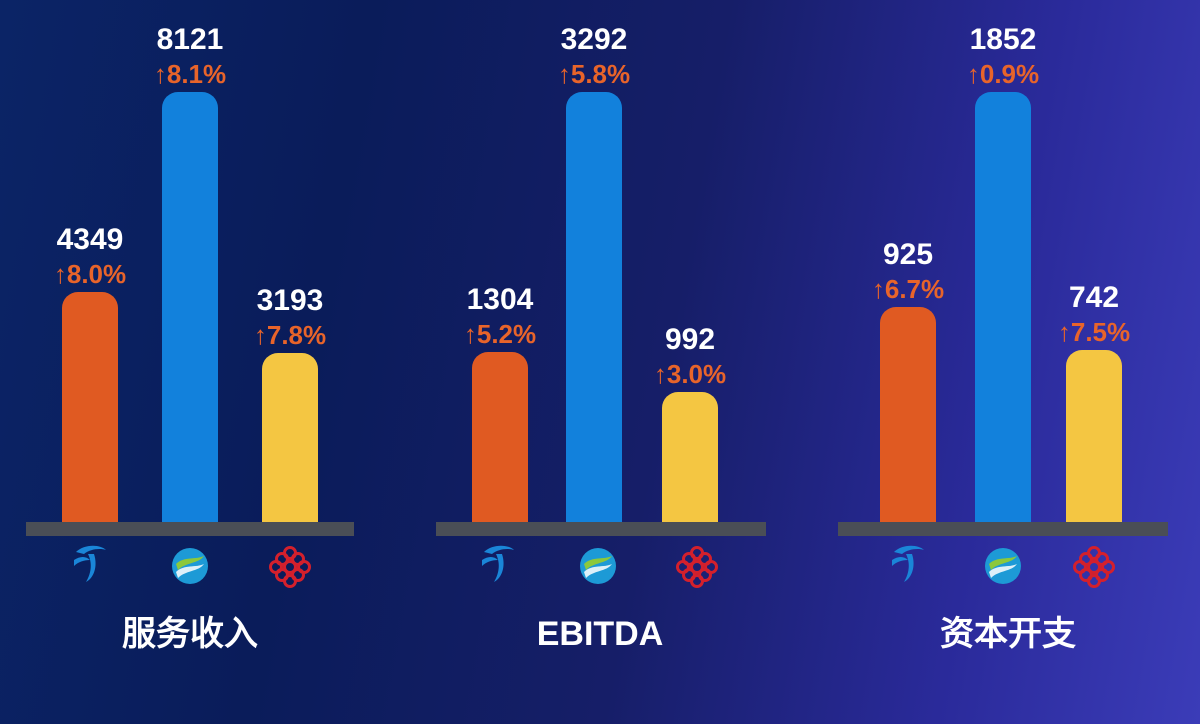  I want to click on bar-change-label: ↑7.5%, so click(1094, 332).